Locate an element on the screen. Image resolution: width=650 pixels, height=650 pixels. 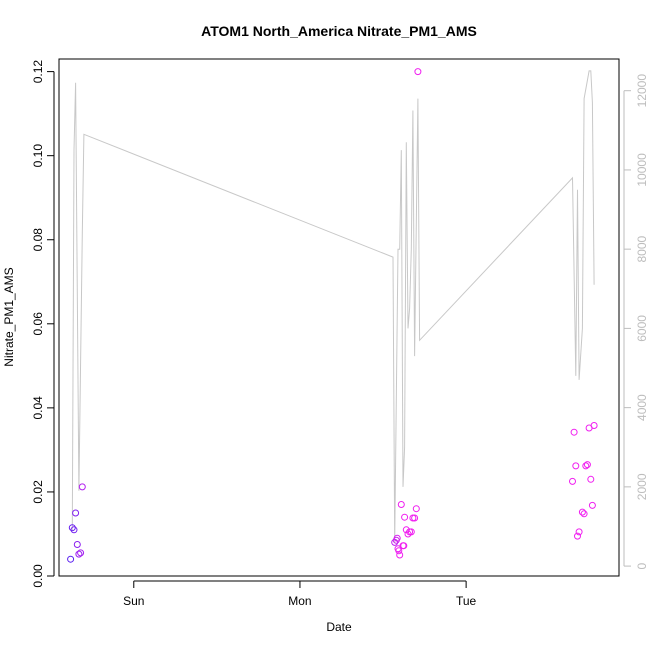
y-axis: 0.00 0.02 0.04 0.06 0.08 0.10 0.12 is located at coordinates (43, 324).